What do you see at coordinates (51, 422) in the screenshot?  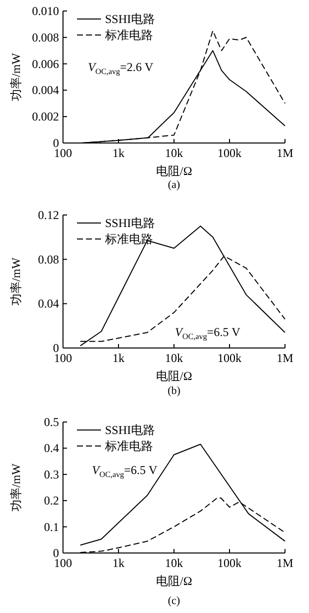 I see `y-tick-label: 0.5` at bounding box center [51, 422].